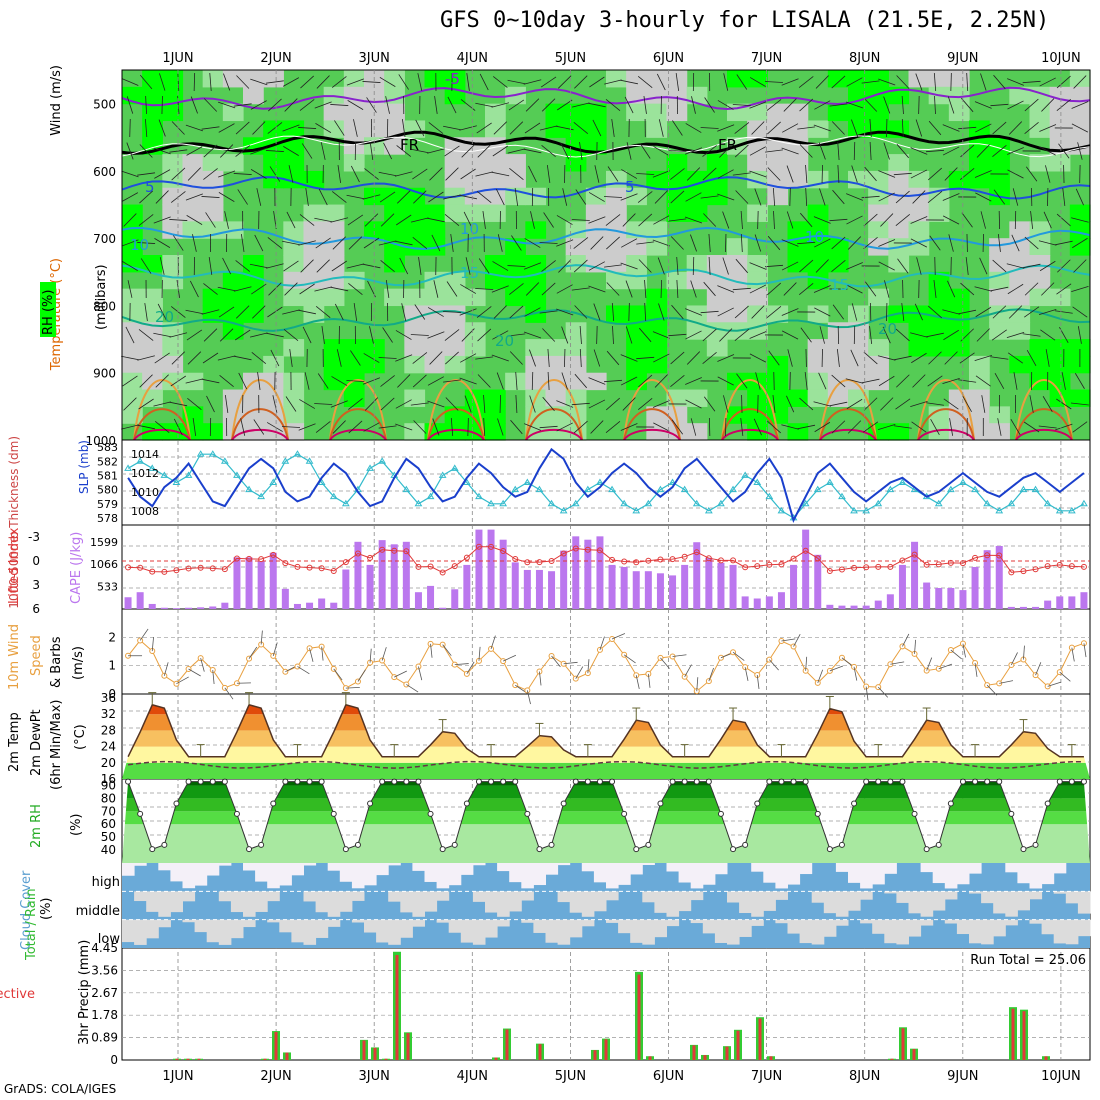 Image resolution: width=1100 pixels, height=1100 pixels. What do you see at coordinates (946, 424) in the screenshot?
I see `temp-contour` at bounding box center [946, 424].